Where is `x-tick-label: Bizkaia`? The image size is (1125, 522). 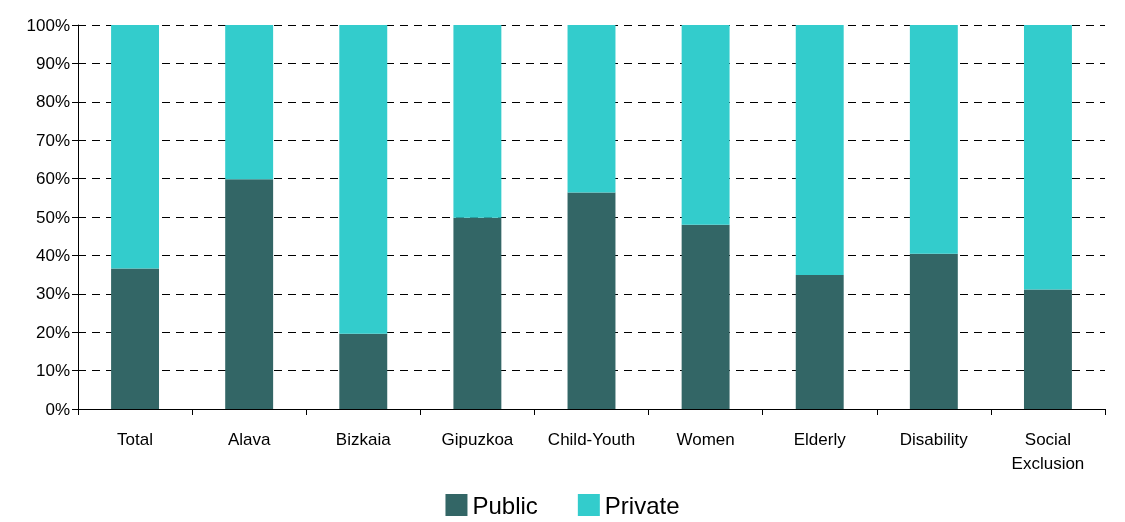 x-tick-label: Bizkaia is located at coordinates (363, 439).